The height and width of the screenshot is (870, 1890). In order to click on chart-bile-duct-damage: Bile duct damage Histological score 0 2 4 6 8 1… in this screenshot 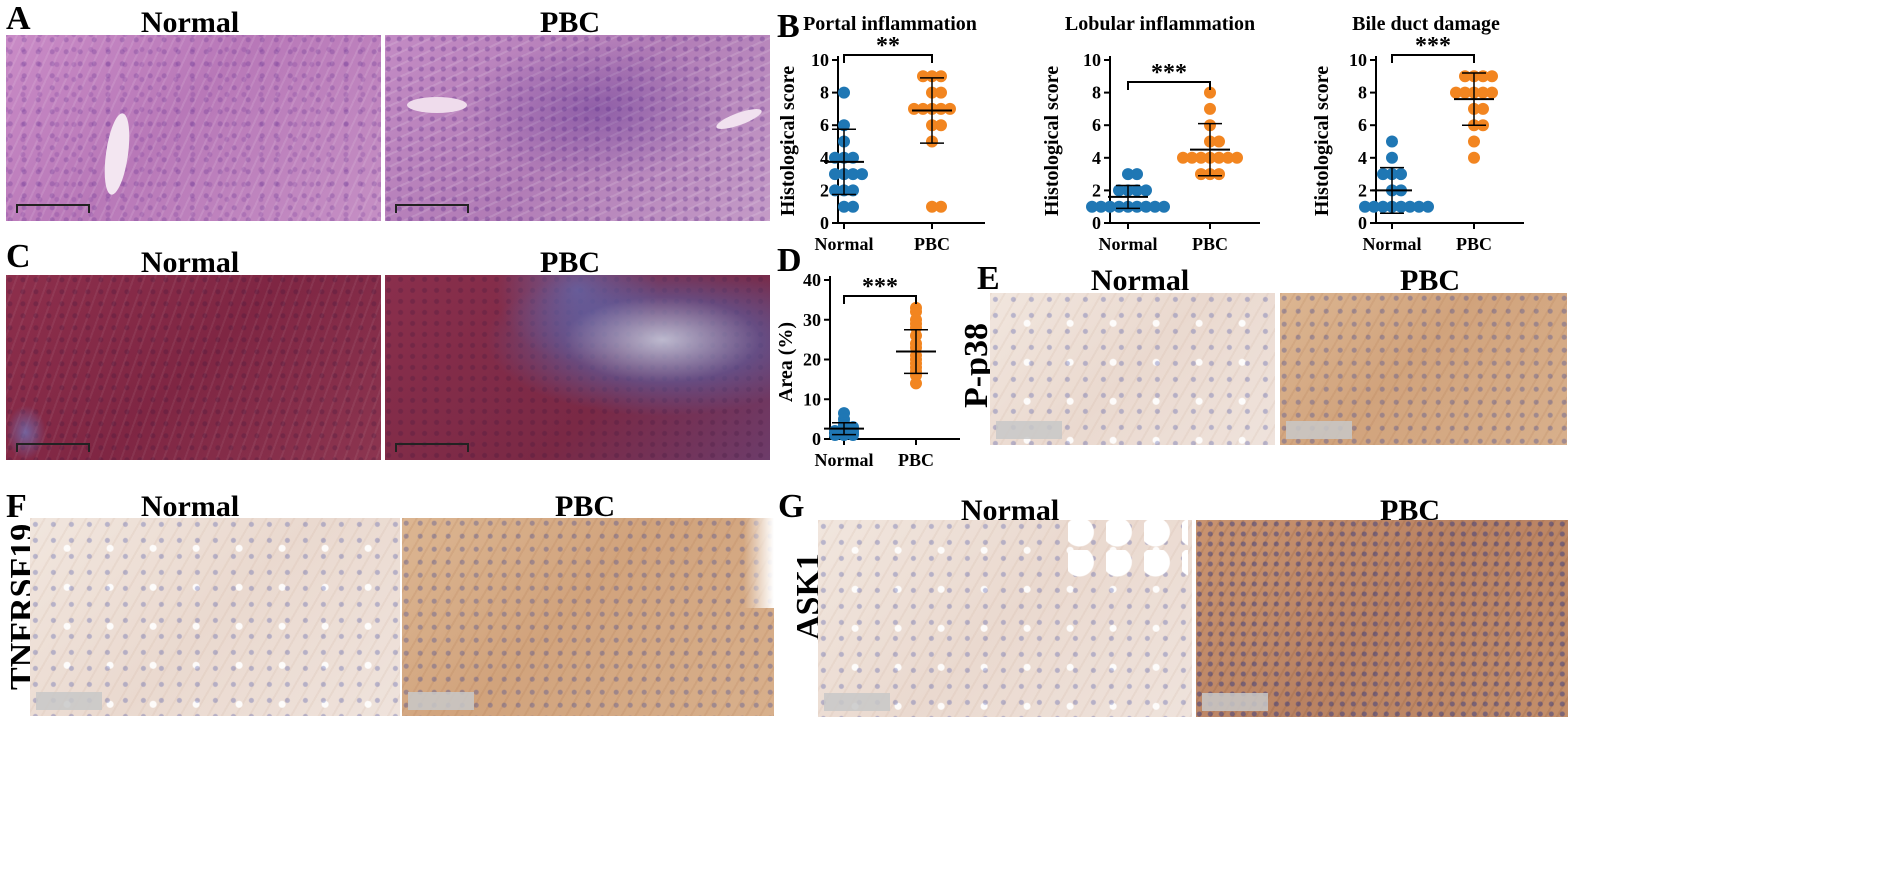, I will do `click(1417, 133)`.